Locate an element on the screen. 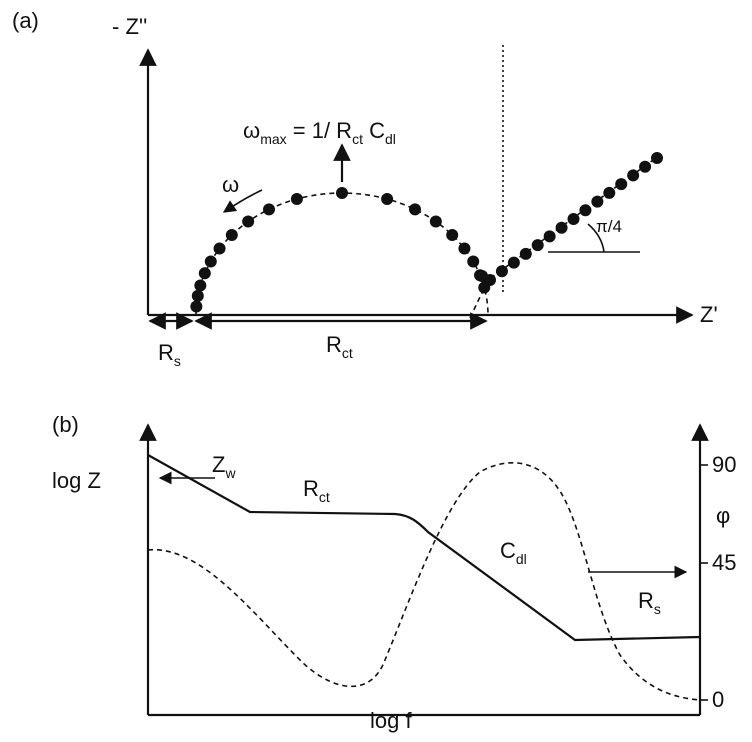  text-run: 45 is located at coordinates (724, 562).